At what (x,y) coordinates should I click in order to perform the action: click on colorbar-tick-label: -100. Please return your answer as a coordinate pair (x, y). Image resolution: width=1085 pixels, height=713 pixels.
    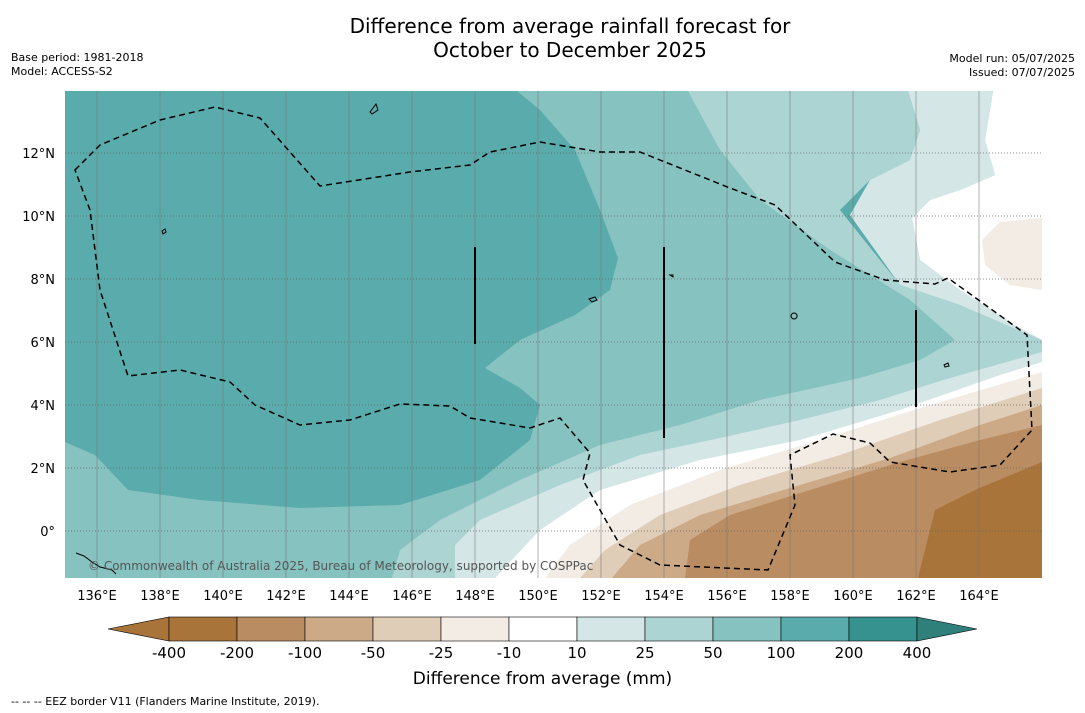
    Looking at the image, I should click on (305, 653).